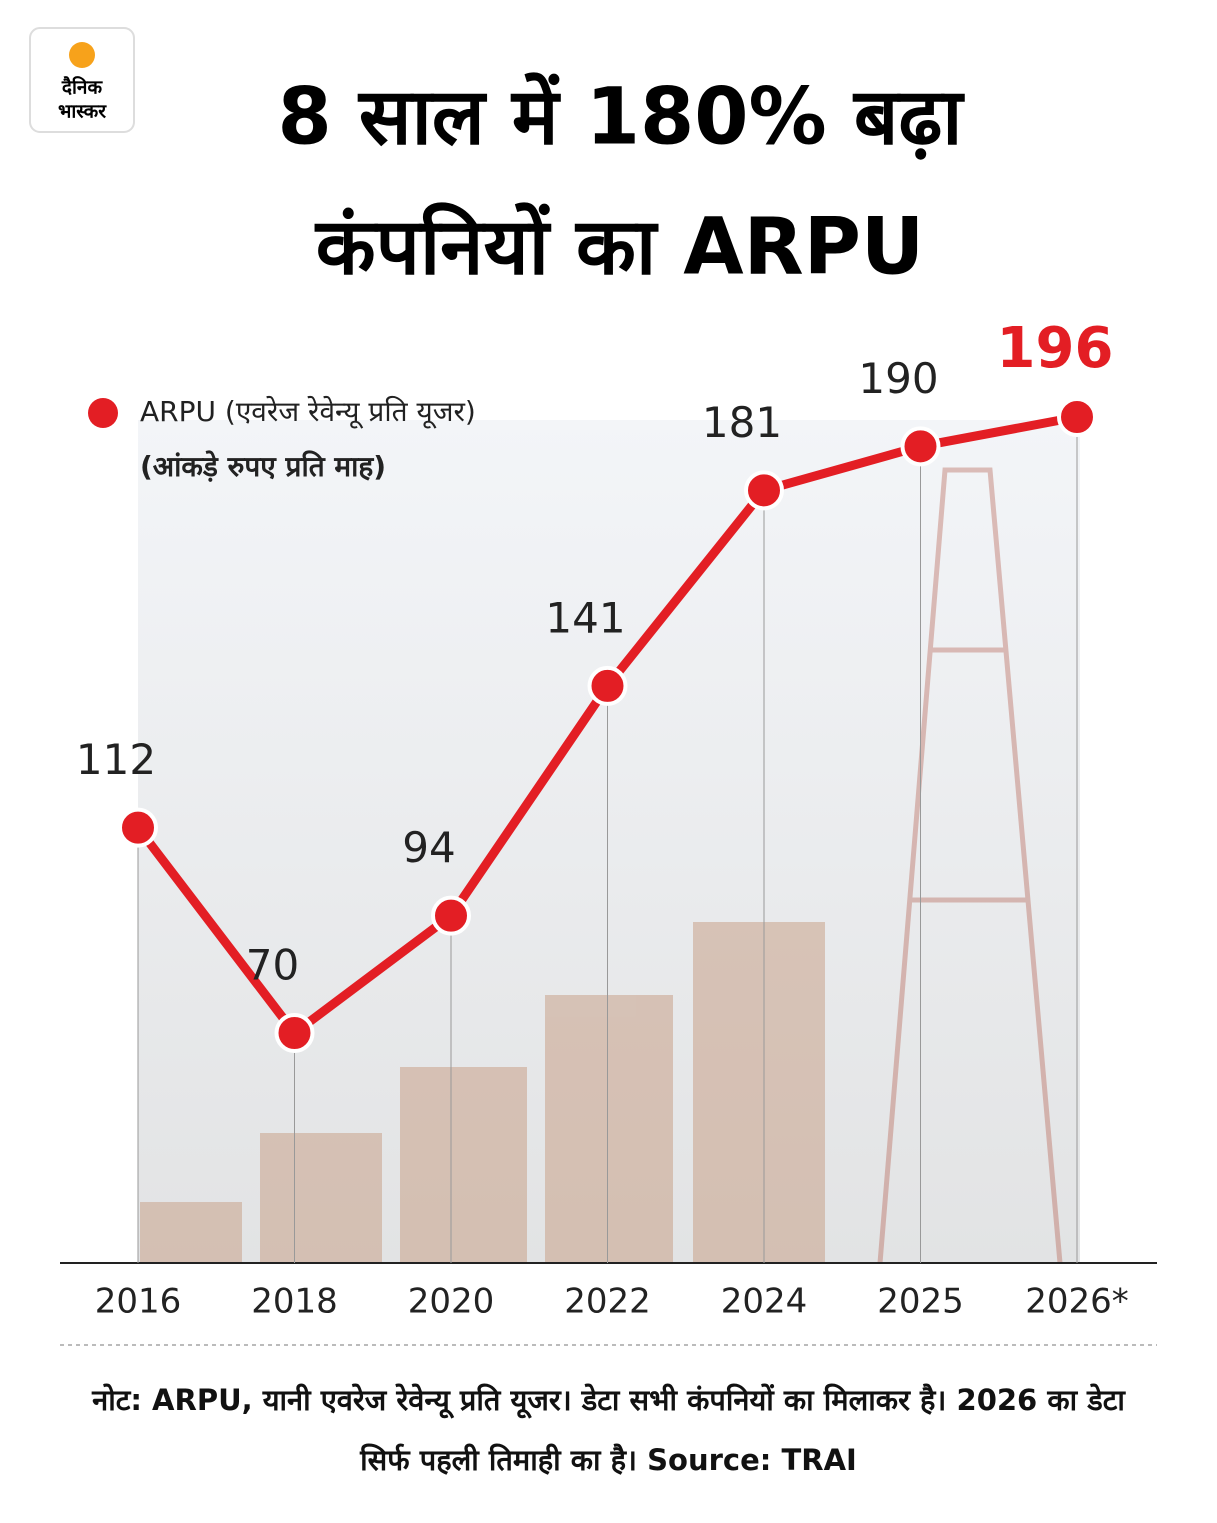  I want to click on data-label: 70, so click(272, 965).